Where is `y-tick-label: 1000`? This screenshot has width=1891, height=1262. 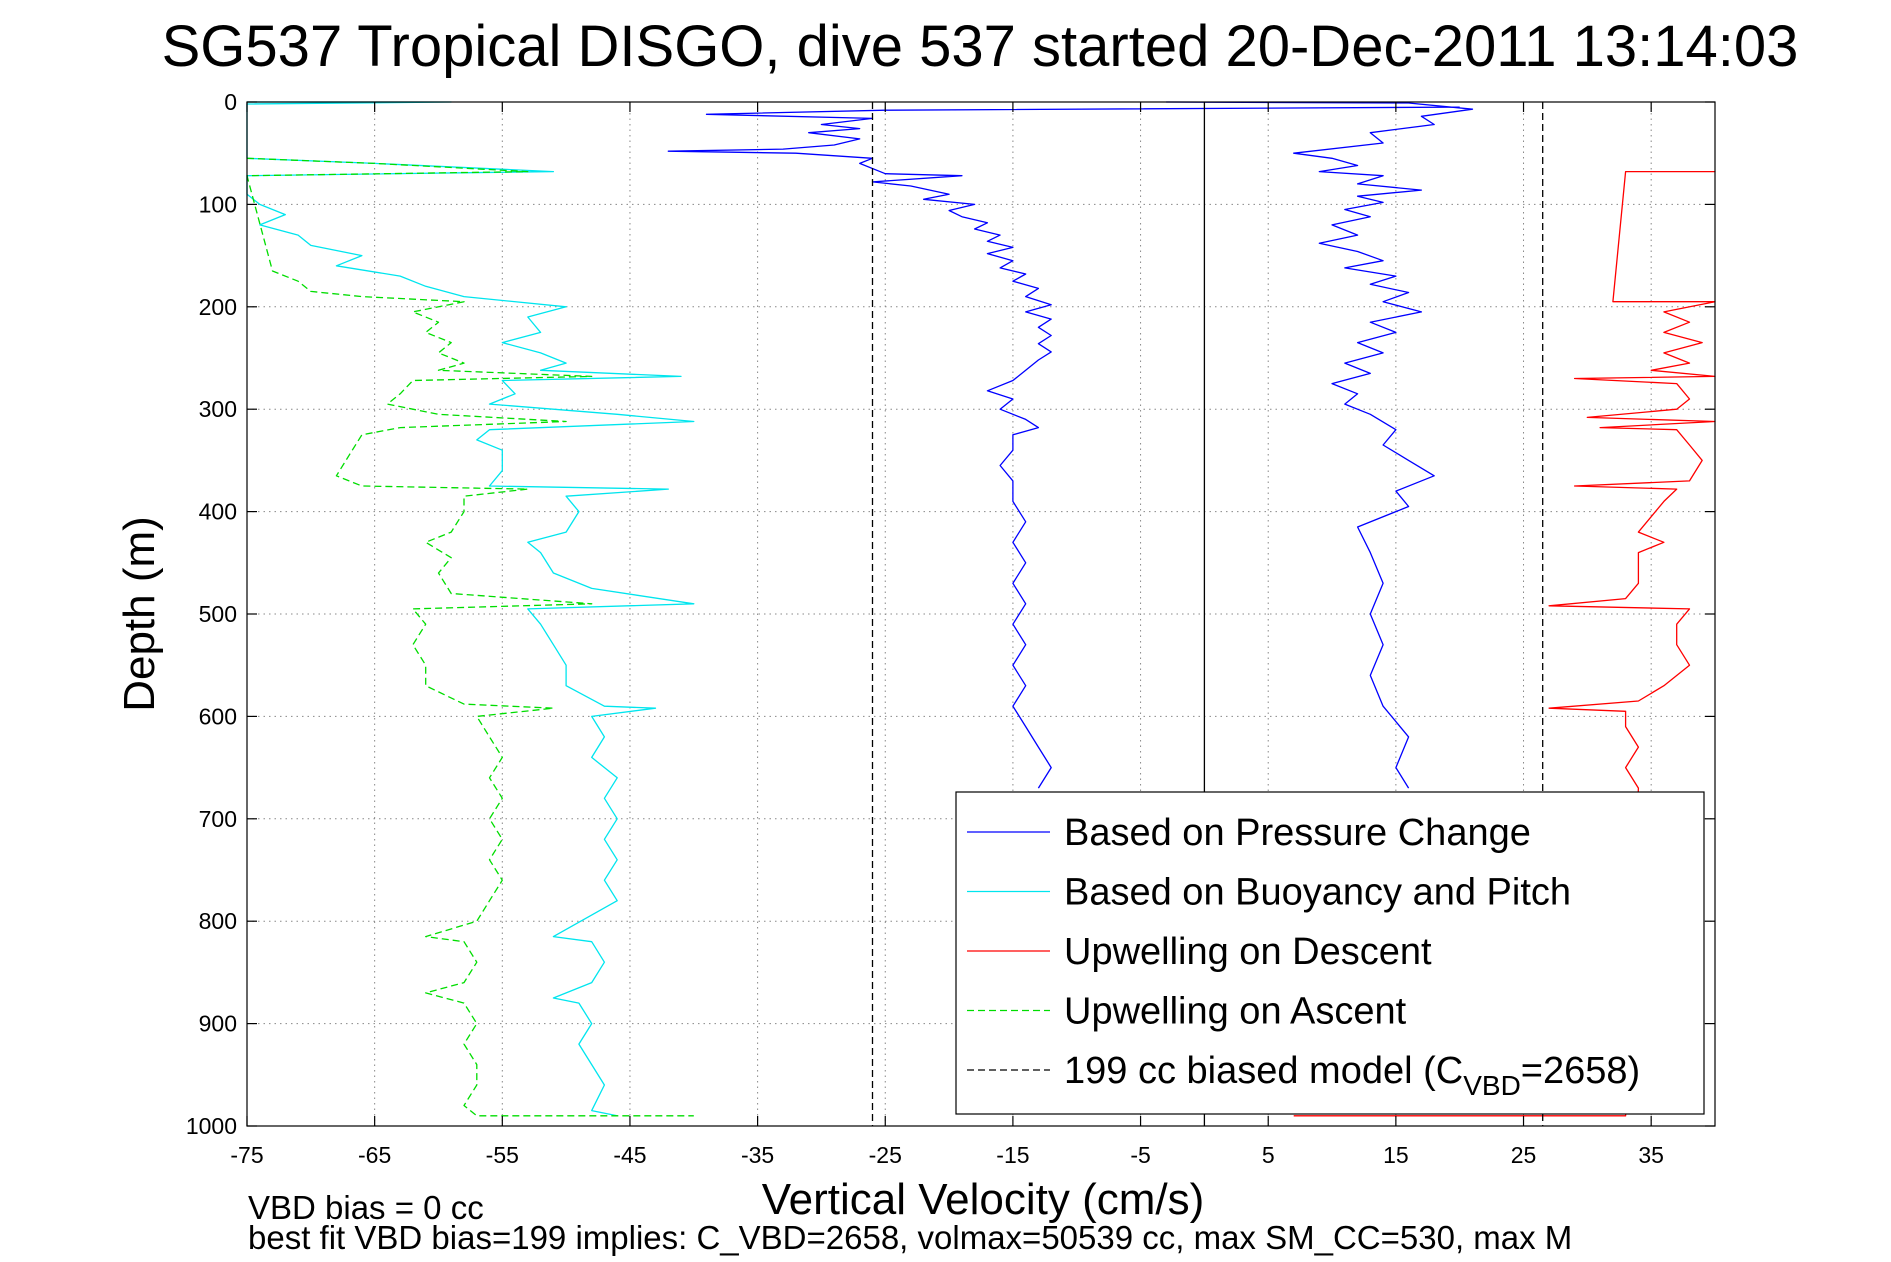
y-tick-label: 1000 is located at coordinates (211, 1126).